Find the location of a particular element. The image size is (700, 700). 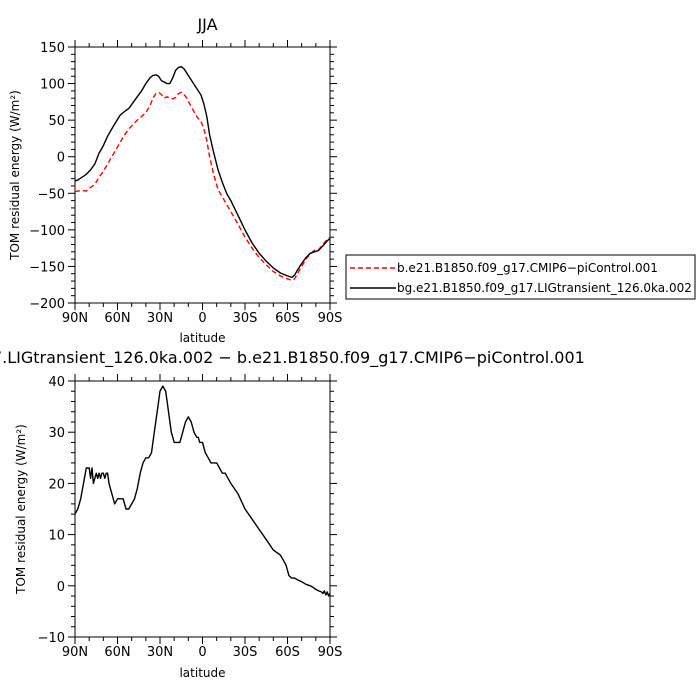

y-tick-label: 30 is located at coordinates (56, 433).